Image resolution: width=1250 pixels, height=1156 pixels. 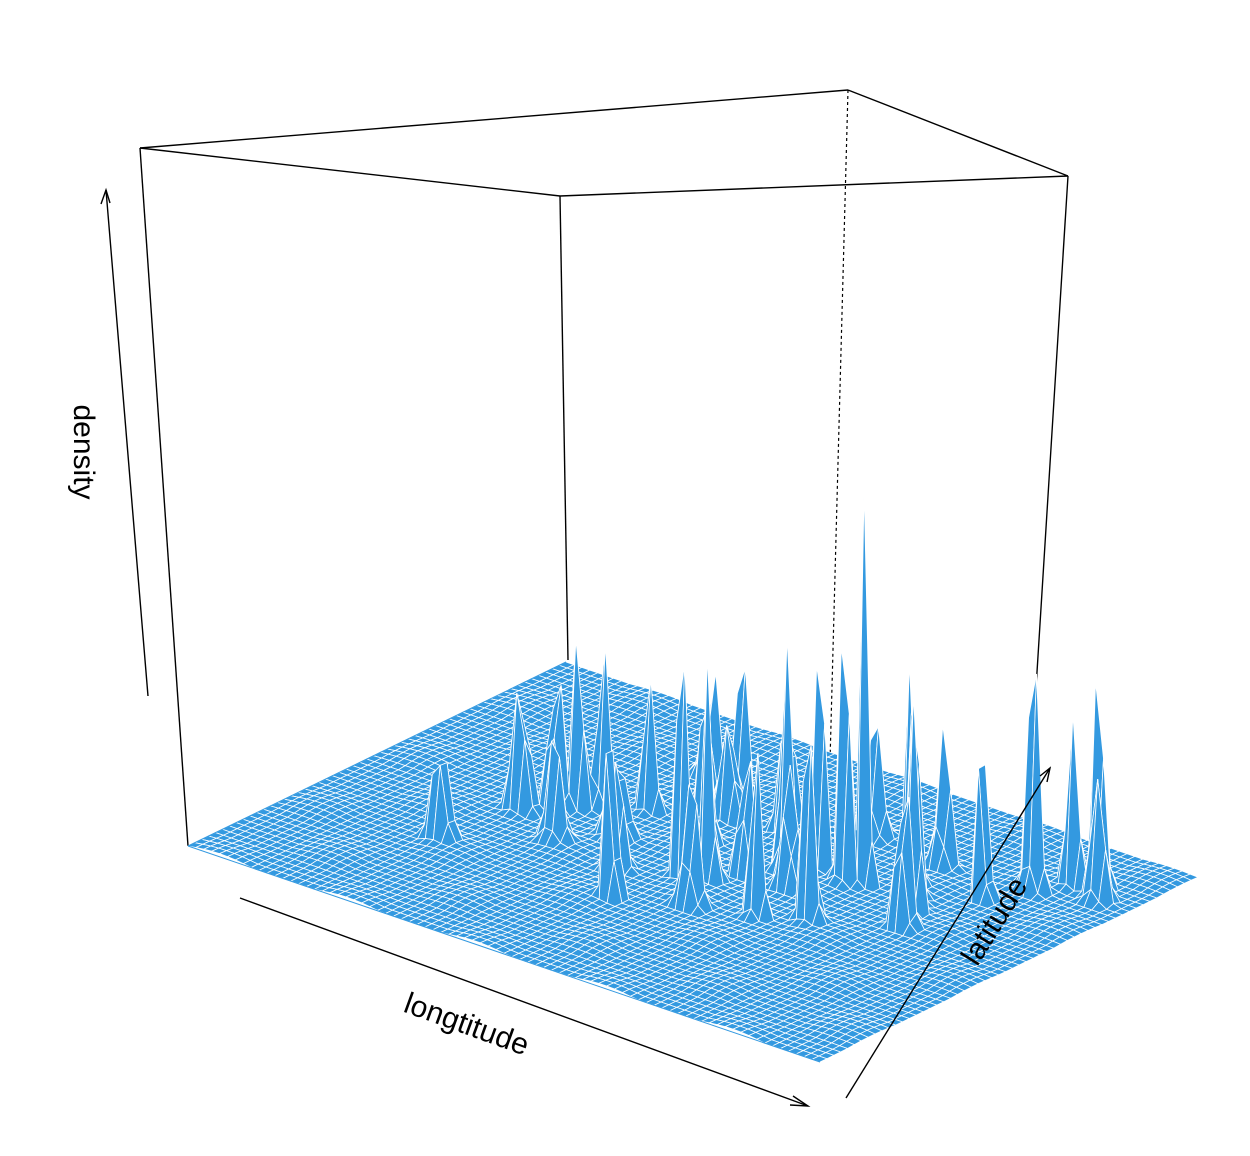 I want to click on box-edge-base-left, so click(x=377, y=754).